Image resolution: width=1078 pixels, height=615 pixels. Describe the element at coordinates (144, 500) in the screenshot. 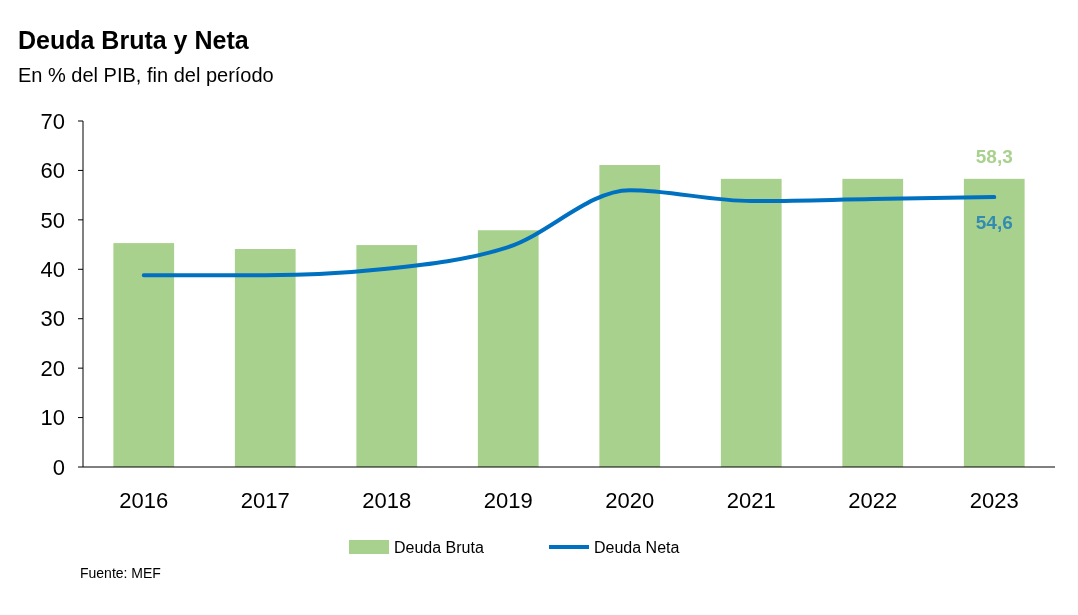

I see `x-tick-label: 2016` at that location.